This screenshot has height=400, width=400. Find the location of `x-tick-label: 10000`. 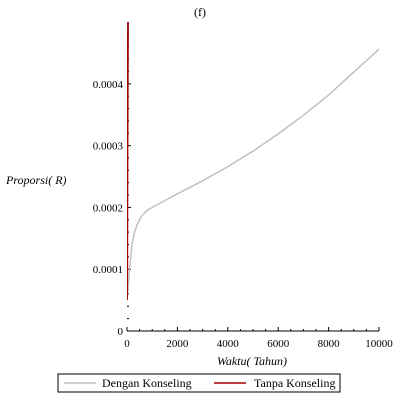

x-tick-label: 10000 is located at coordinates (379, 344).